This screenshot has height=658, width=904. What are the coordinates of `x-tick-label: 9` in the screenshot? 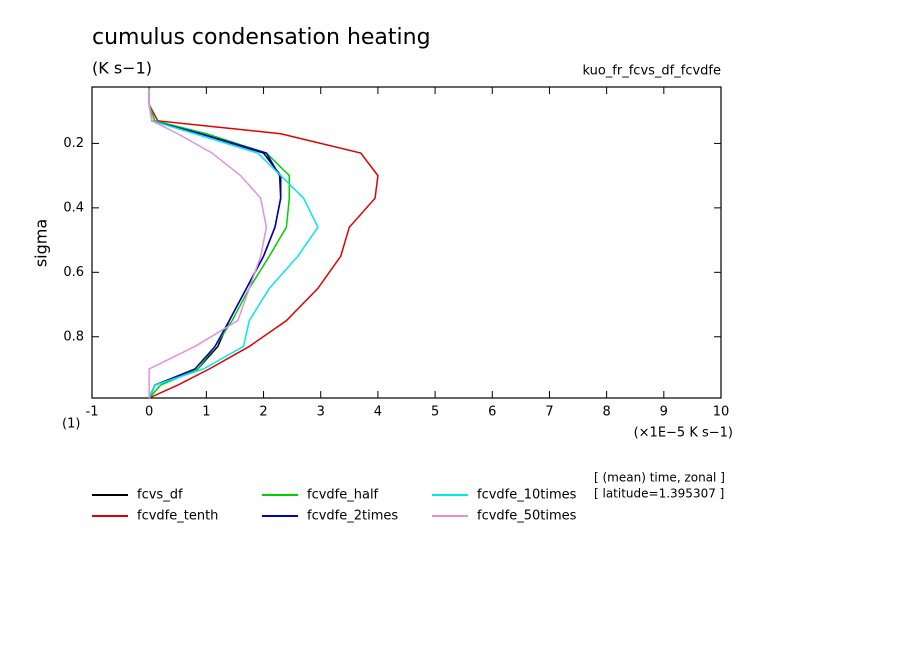 It's located at (664, 412).